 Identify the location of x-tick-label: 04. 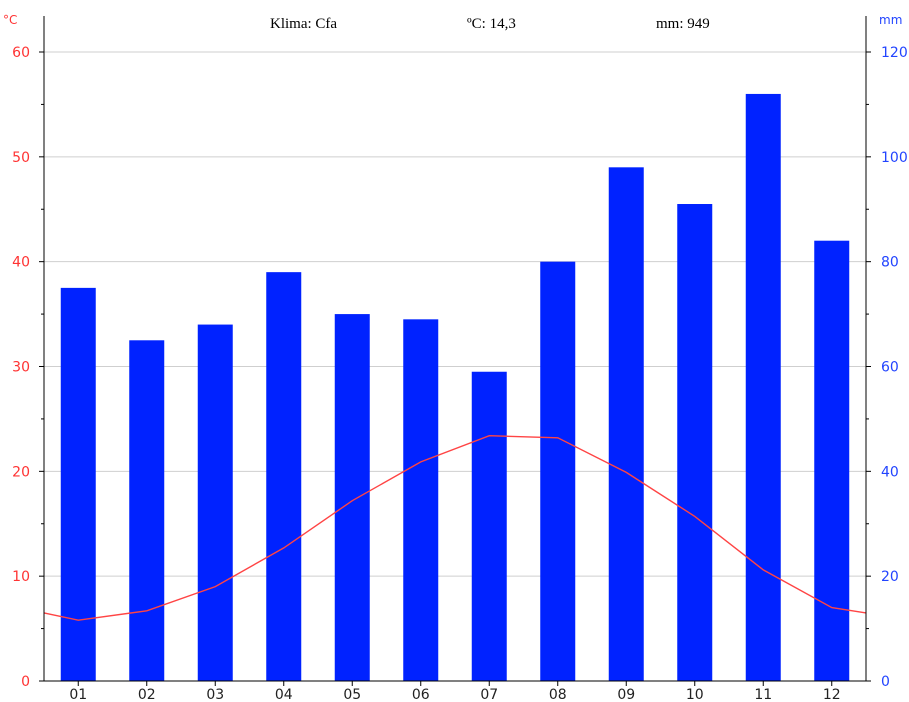
(284, 694).